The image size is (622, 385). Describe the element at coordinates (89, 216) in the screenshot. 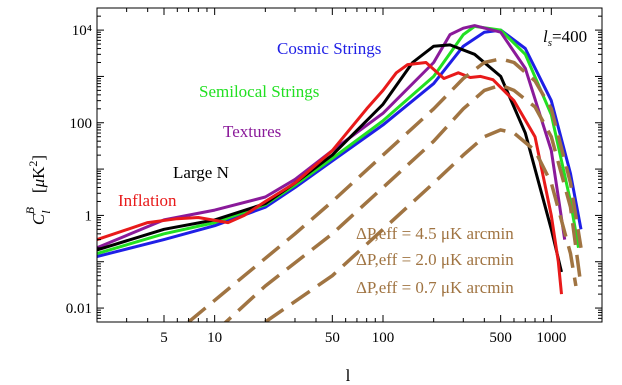

I see `y-tick-label: 1` at that location.